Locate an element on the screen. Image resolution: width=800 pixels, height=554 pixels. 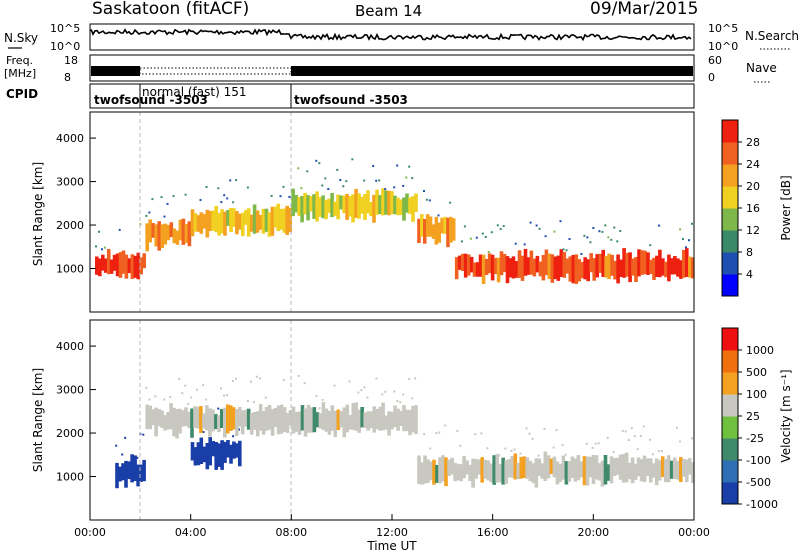
station-title: Saskatoon (fitACF) is located at coordinates (170, 9).